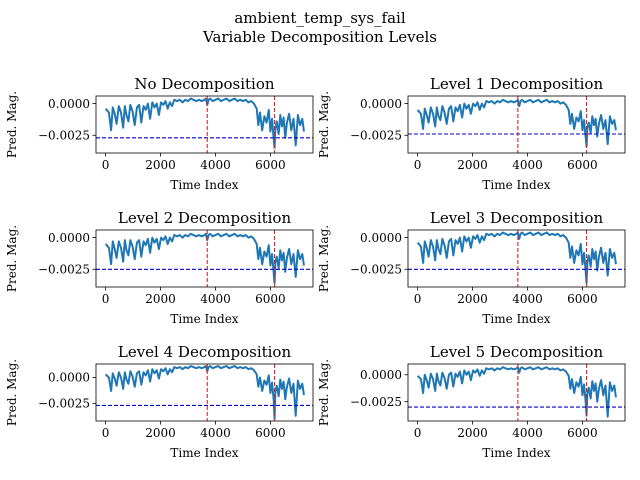  Describe the element at coordinates (320, 18) in the screenshot. I see `figure-title: ambient_temp_sys_fail` at that location.